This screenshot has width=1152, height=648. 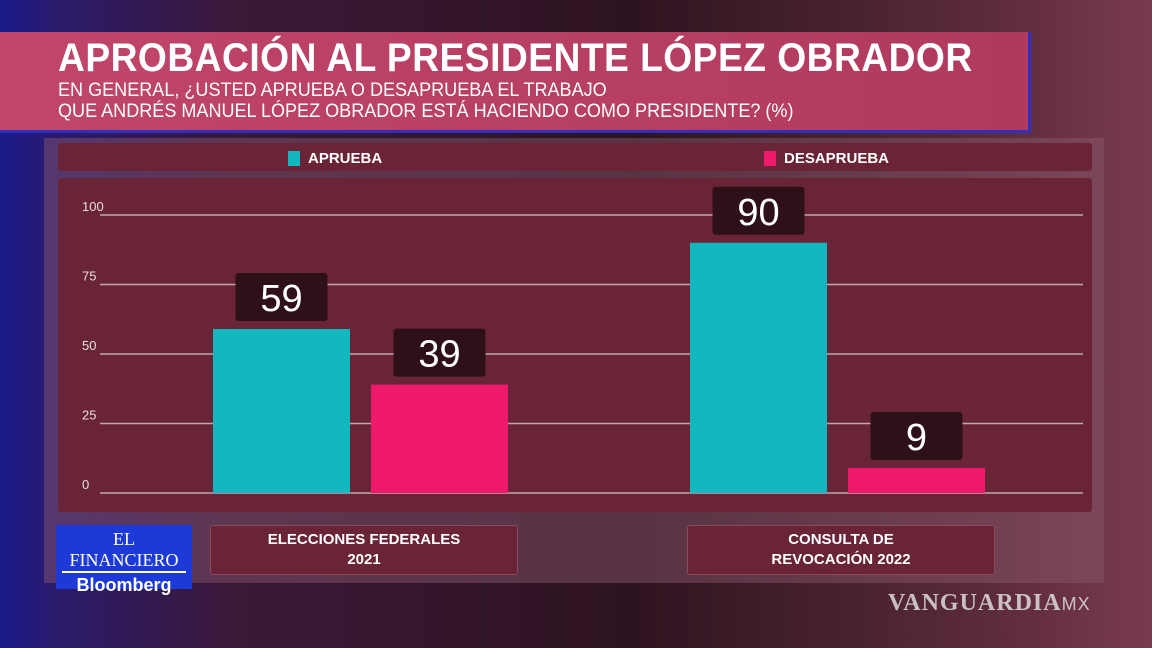 What do you see at coordinates (89, 415) in the screenshot?
I see `y-tick-label: 25` at bounding box center [89, 415].